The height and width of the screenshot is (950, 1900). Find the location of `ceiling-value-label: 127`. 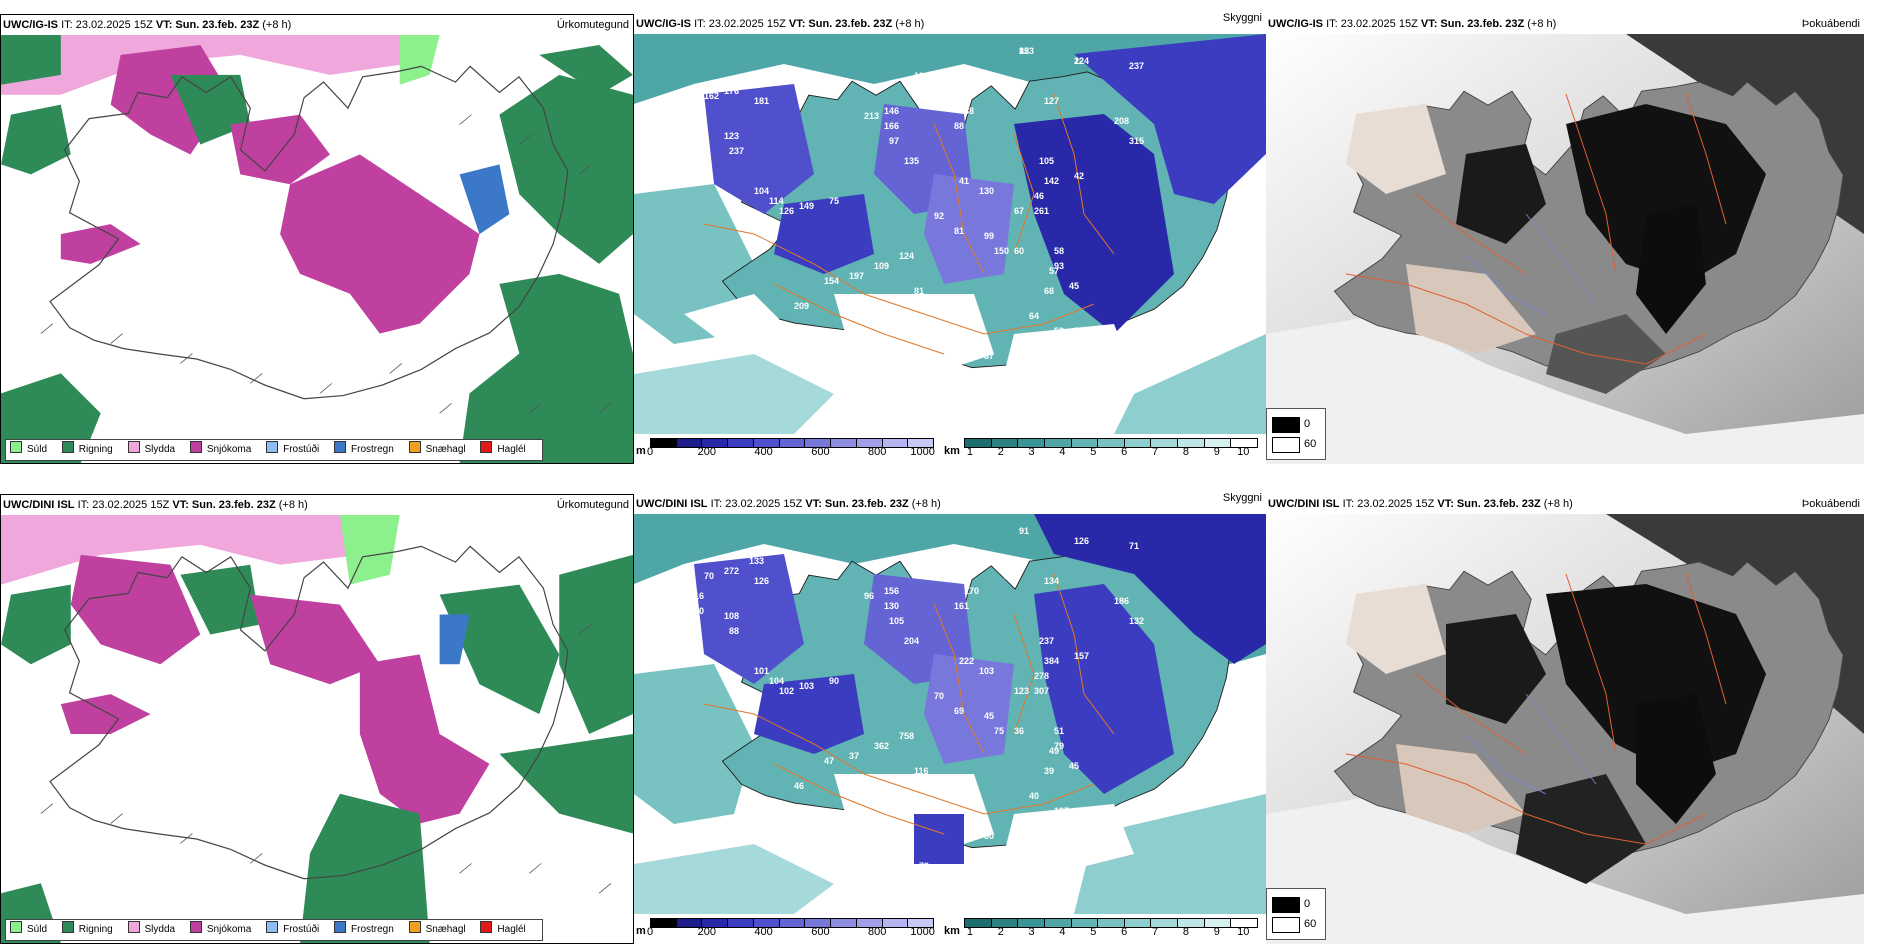

ceiling-value-label: 127 is located at coordinates (1051, 101).